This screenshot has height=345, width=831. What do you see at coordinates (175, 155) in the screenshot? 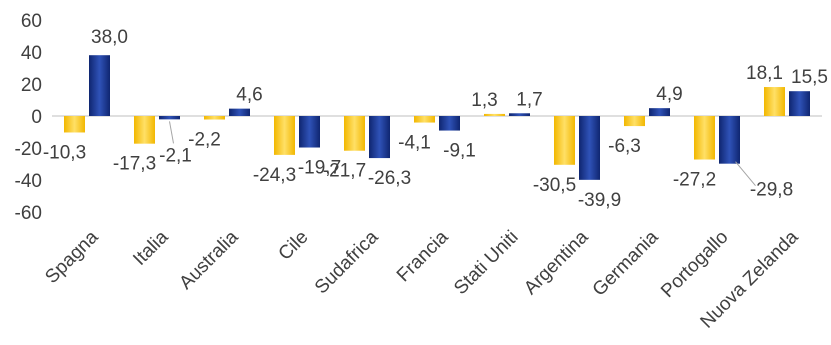
I see `data-label-italia-series-2: -2,1` at bounding box center [175, 155].